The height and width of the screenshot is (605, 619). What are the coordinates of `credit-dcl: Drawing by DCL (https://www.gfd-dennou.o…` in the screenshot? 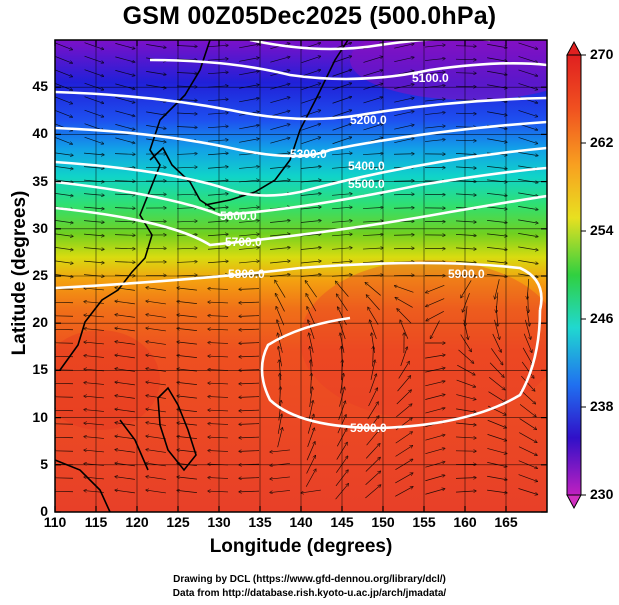 It's located at (309, 579).